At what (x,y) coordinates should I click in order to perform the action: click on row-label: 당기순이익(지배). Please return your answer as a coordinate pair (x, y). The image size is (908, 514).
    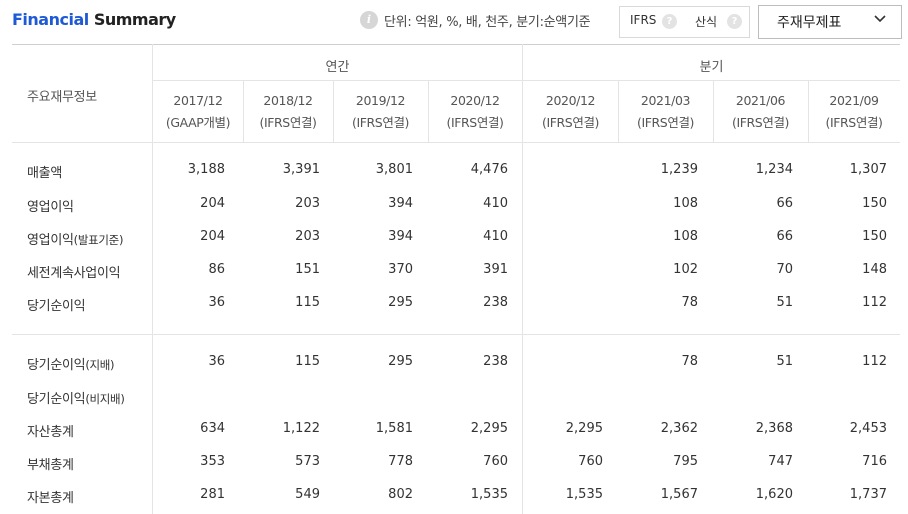
    Looking at the image, I should click on (71, 363).